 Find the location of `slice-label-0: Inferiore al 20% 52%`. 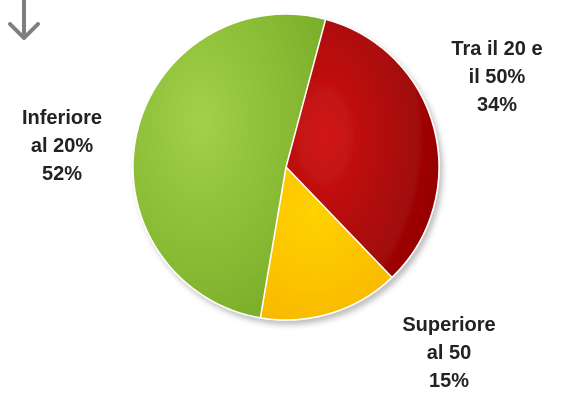

slice-label-0: Inferiore al 20% 52% is located at coordinates (62, 146).